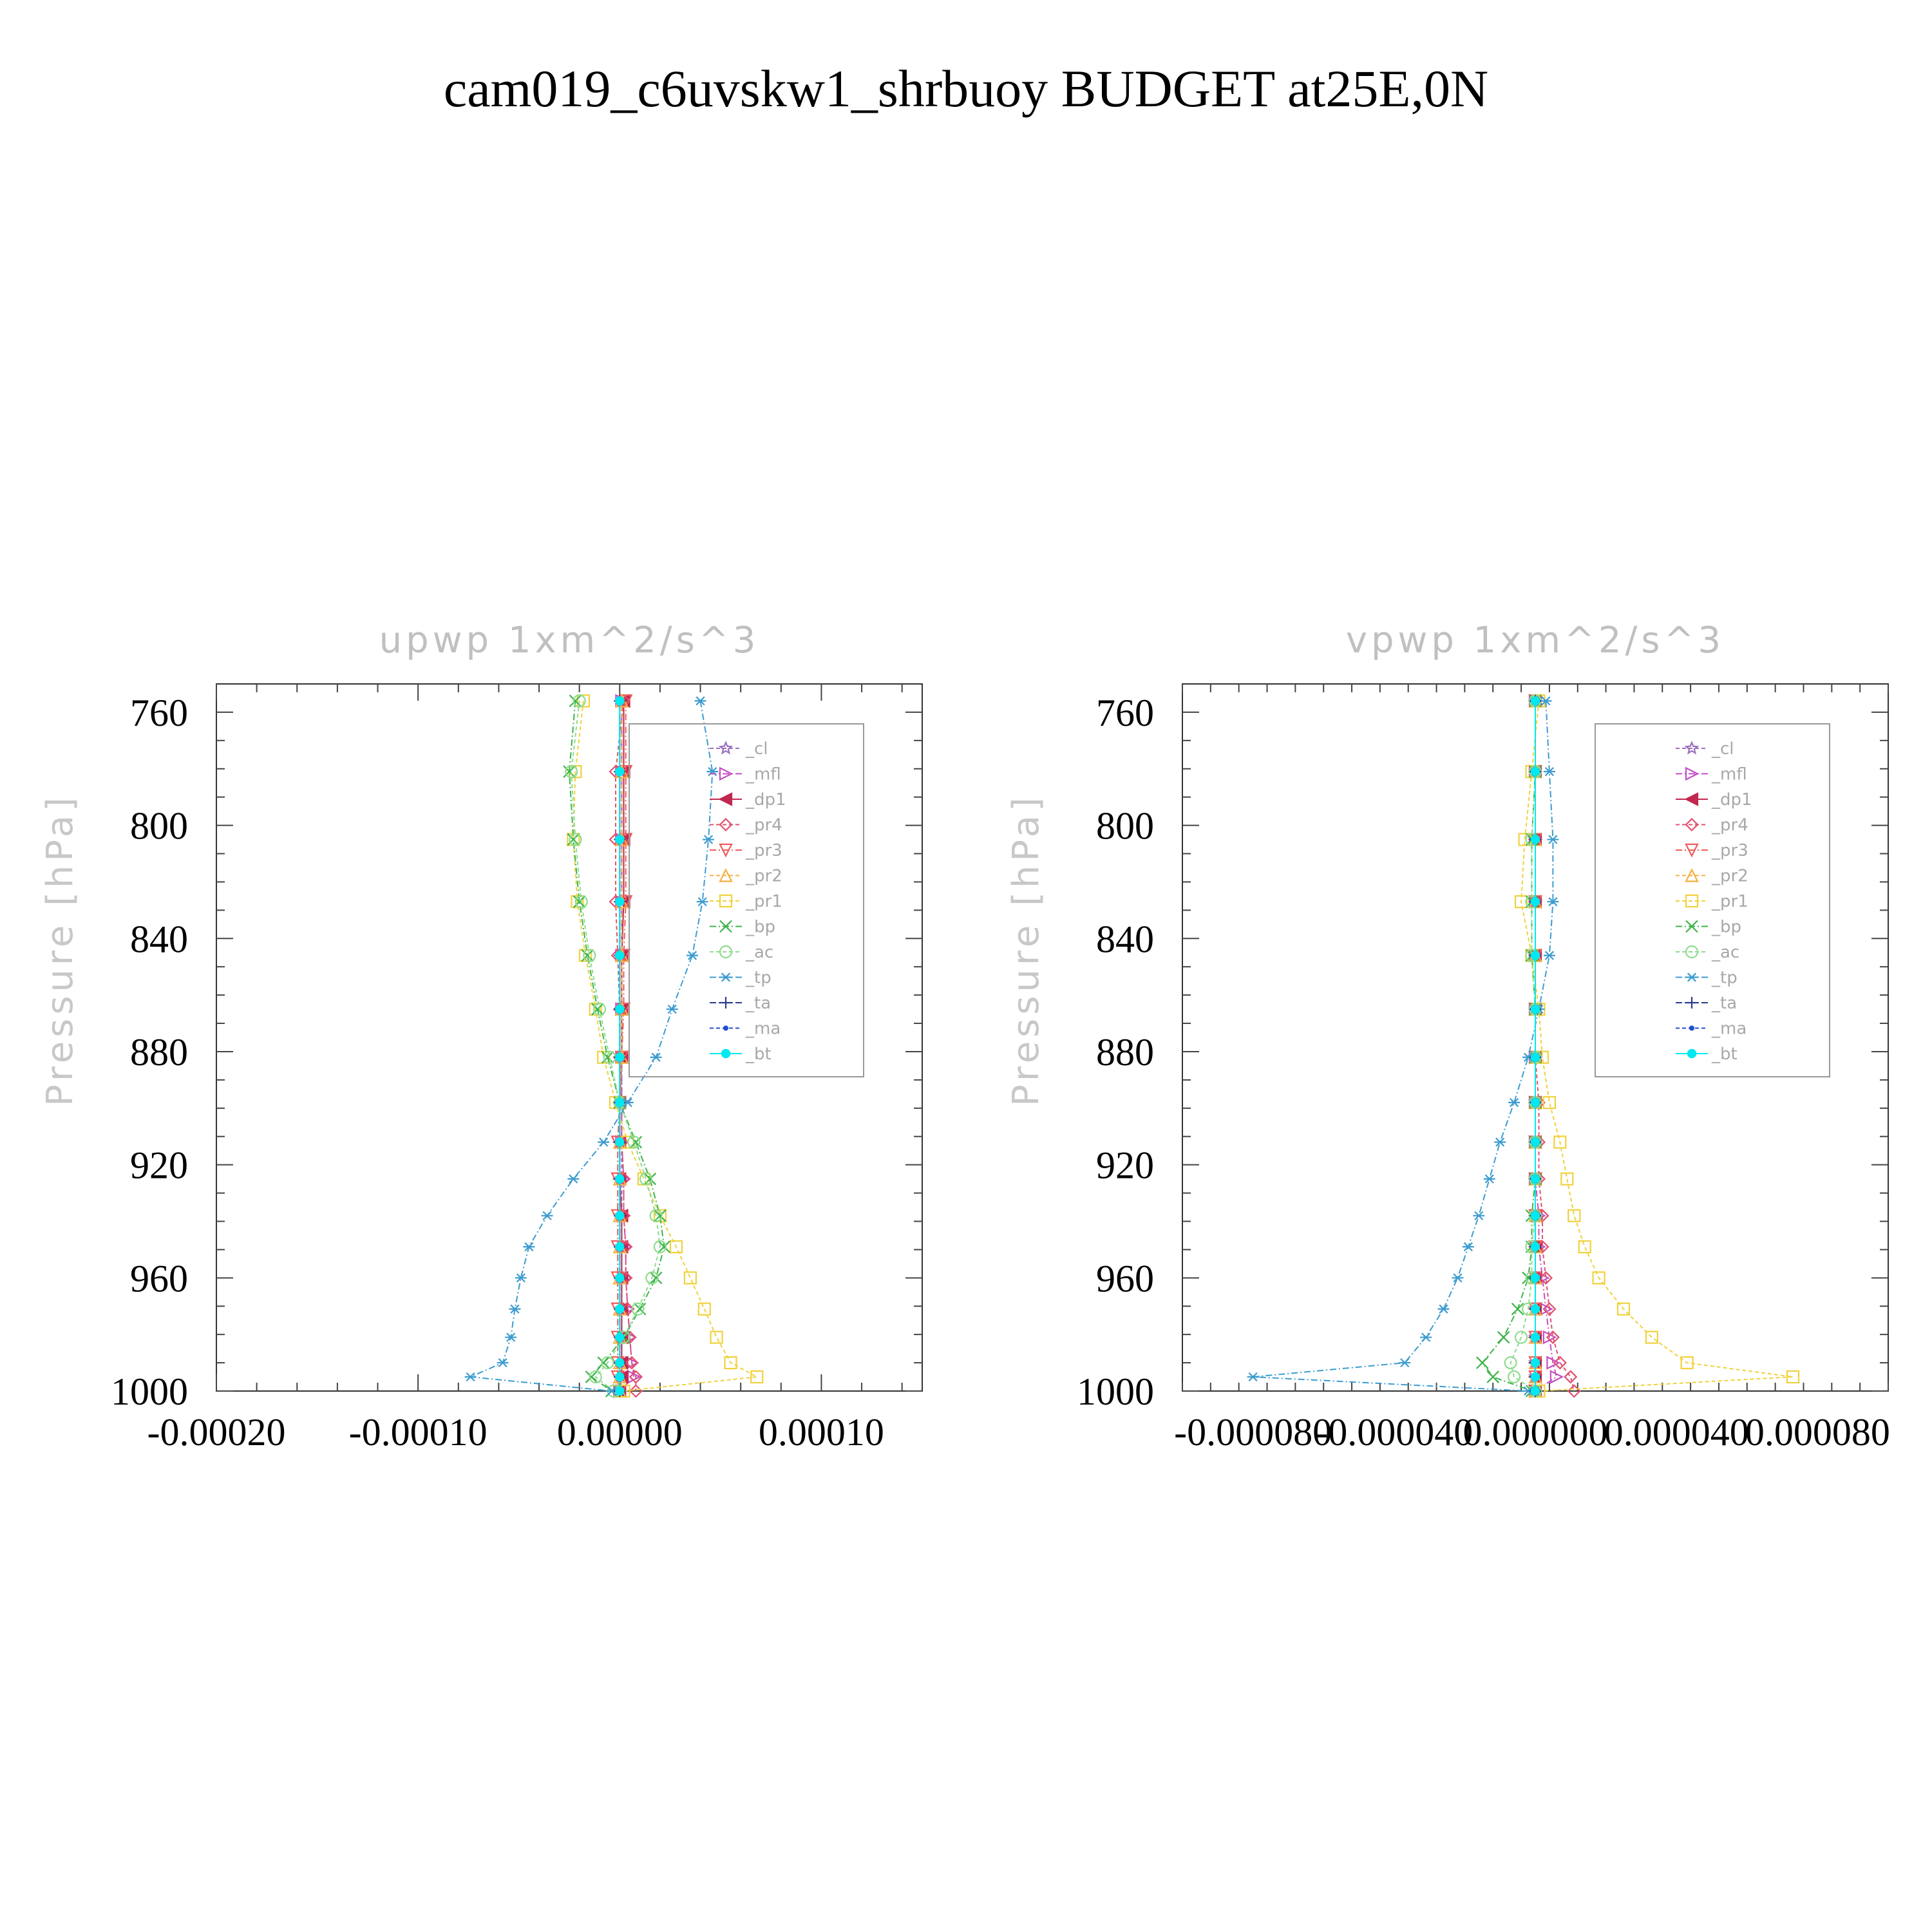 Image resolution: width=1932 pixels, height=1932 pixels. I want to click on legend-marker-pr4, so click(726, 824).